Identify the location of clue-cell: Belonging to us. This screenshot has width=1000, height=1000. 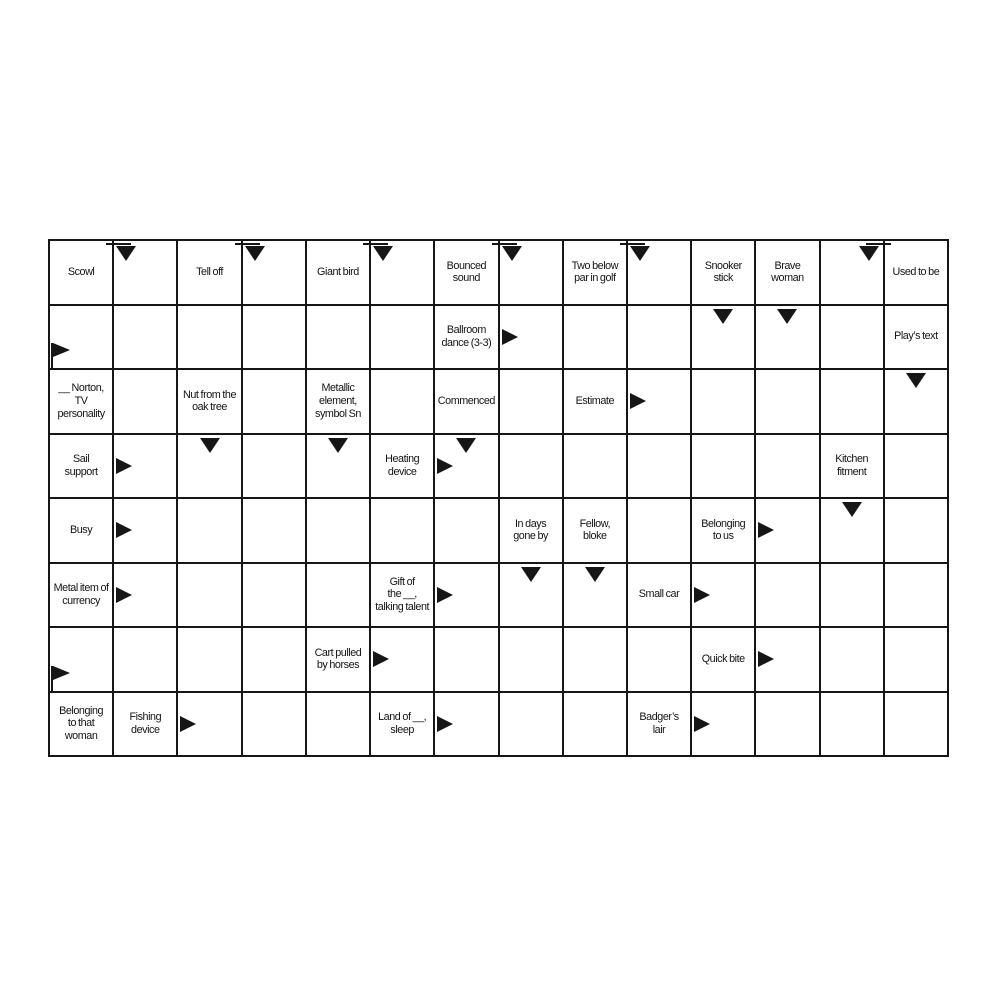
(723, 530).